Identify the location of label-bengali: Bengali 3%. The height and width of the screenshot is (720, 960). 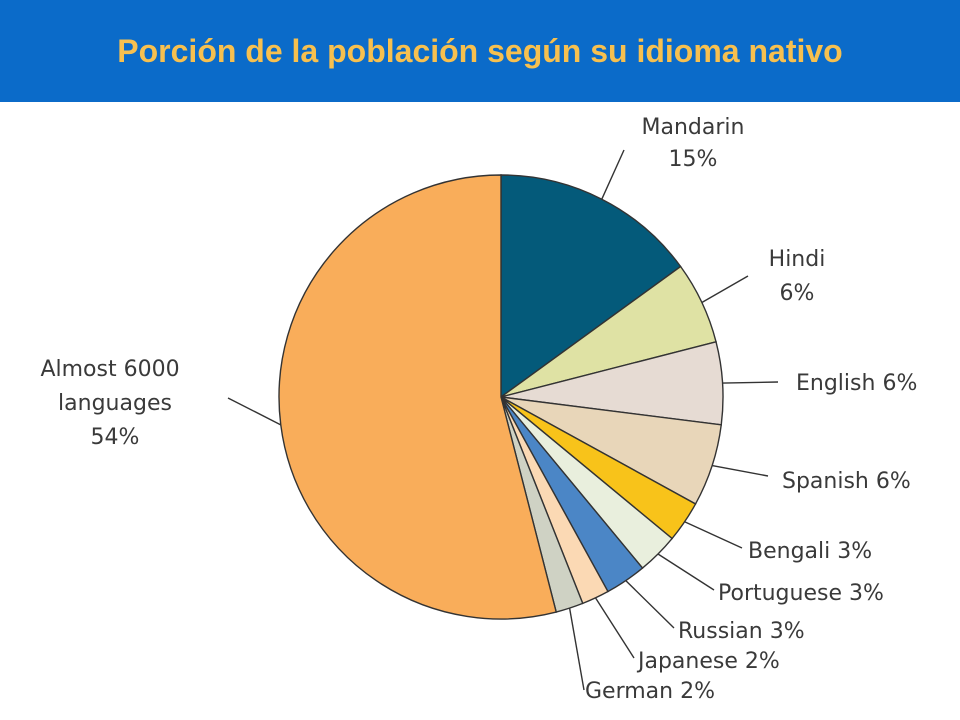
(810, 551).